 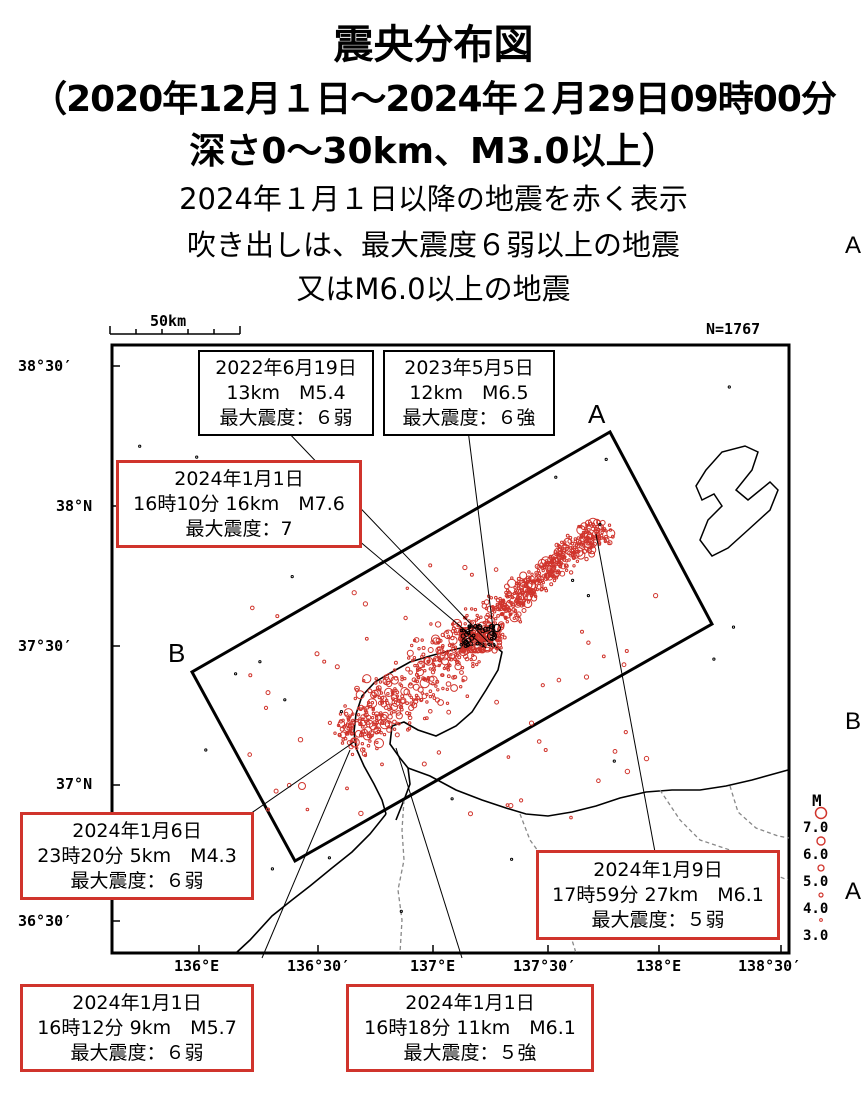 What do you see at coordinates (137, 831) in the screenshot?
I see `callout-date: 2024年1月6日` at bounding box center [137, 831].